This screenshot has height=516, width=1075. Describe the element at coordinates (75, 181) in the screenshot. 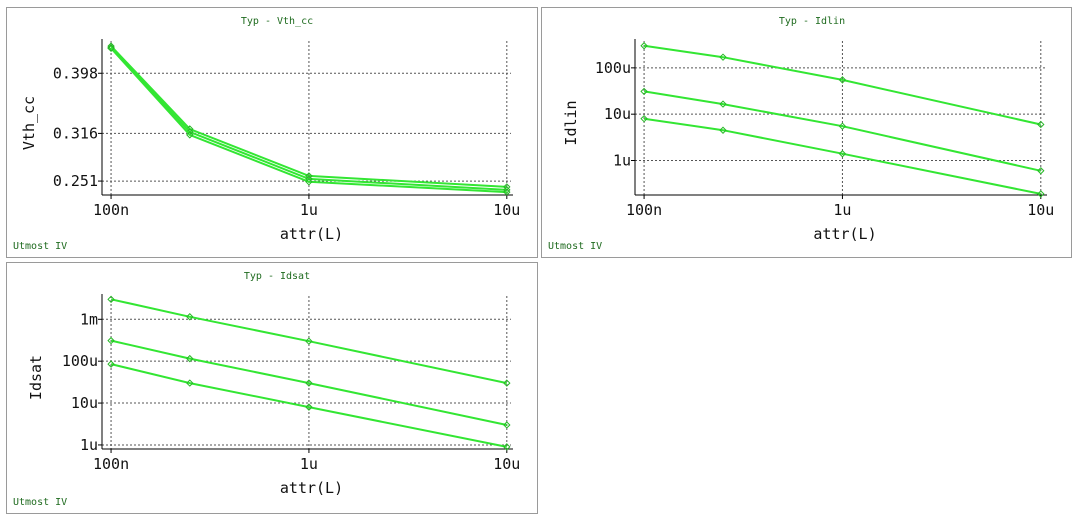

I see `vth-cc-y-tick-label-0: 0.251` at that location.